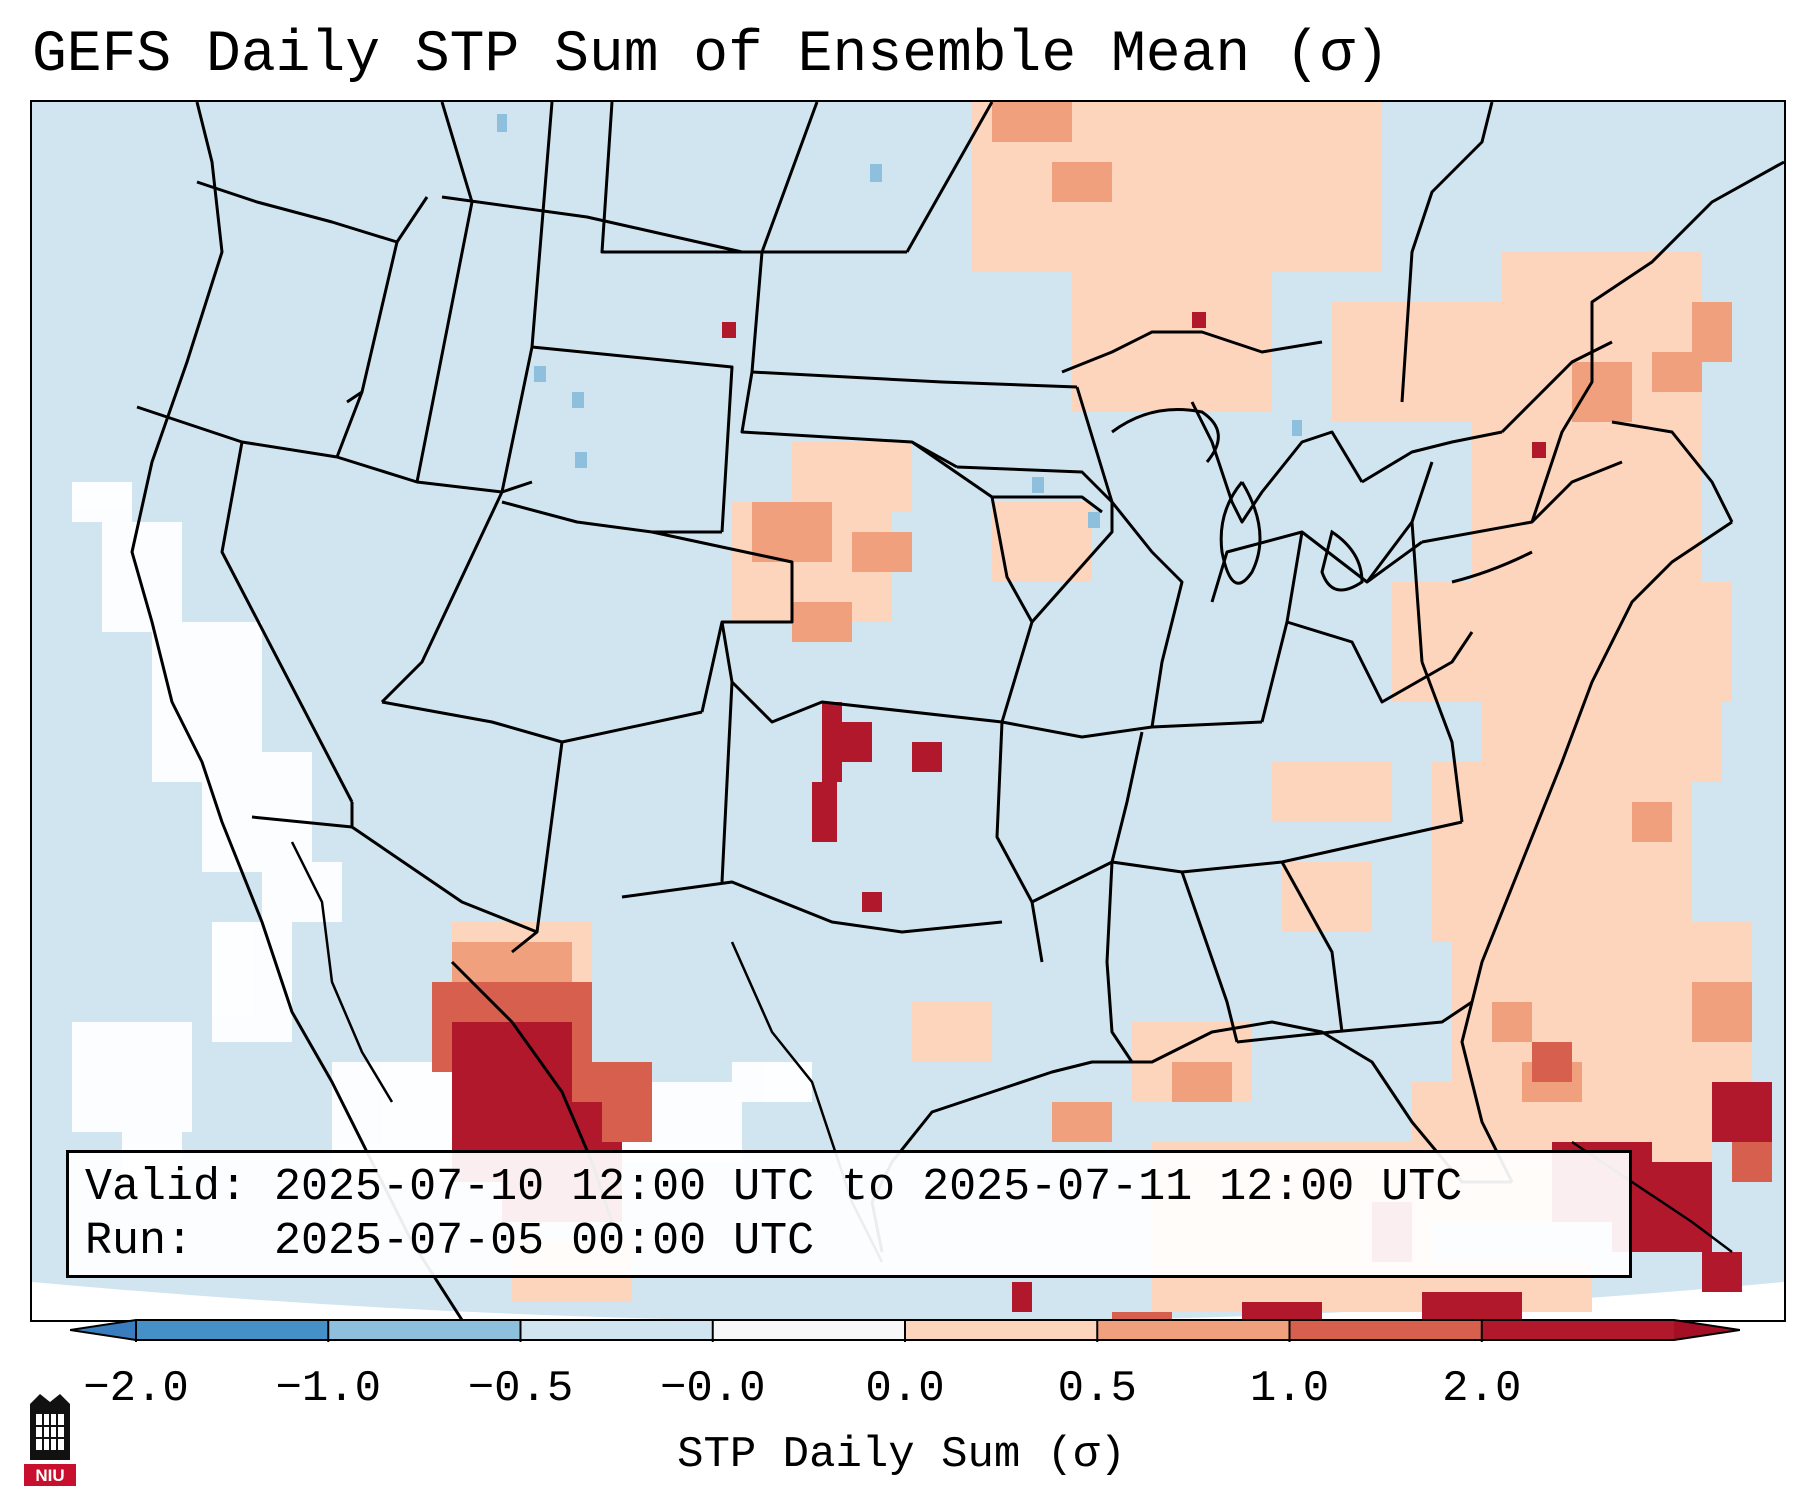 The height and width of the screenshot is (1506, 1803). I want to click on colorbar-tick-label: −0.5, so click(520, 1389).